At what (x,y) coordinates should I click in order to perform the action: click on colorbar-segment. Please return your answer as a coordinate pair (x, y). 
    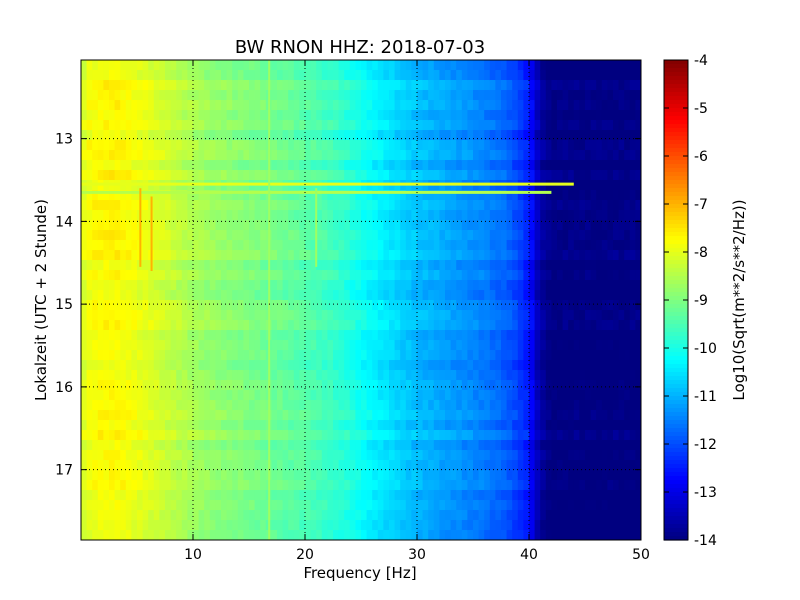
    Looking at the image, I should click on (676, 106).